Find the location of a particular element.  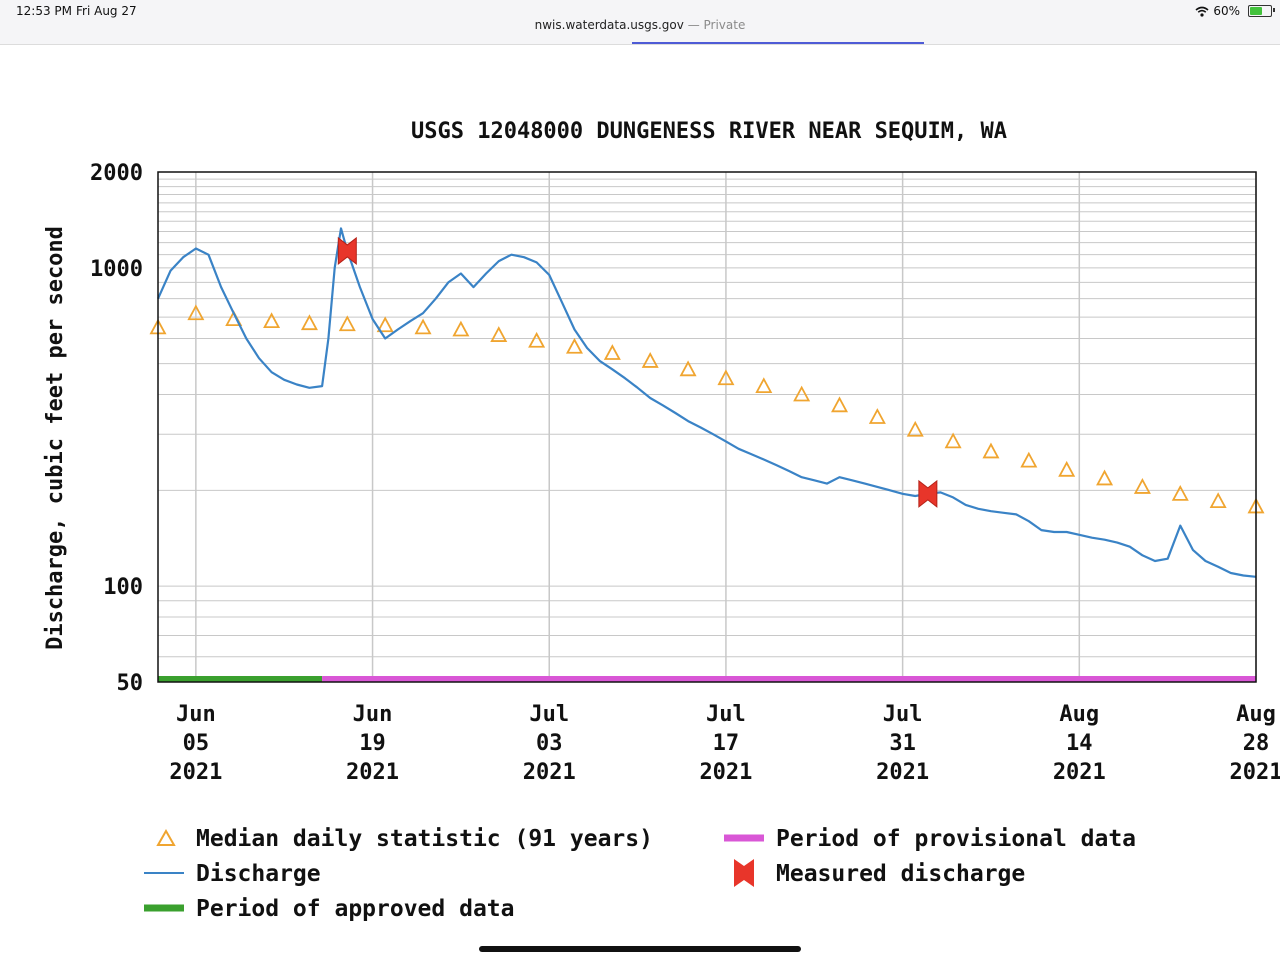

battery-percent: 60% is located at coordinates (1226, 11).